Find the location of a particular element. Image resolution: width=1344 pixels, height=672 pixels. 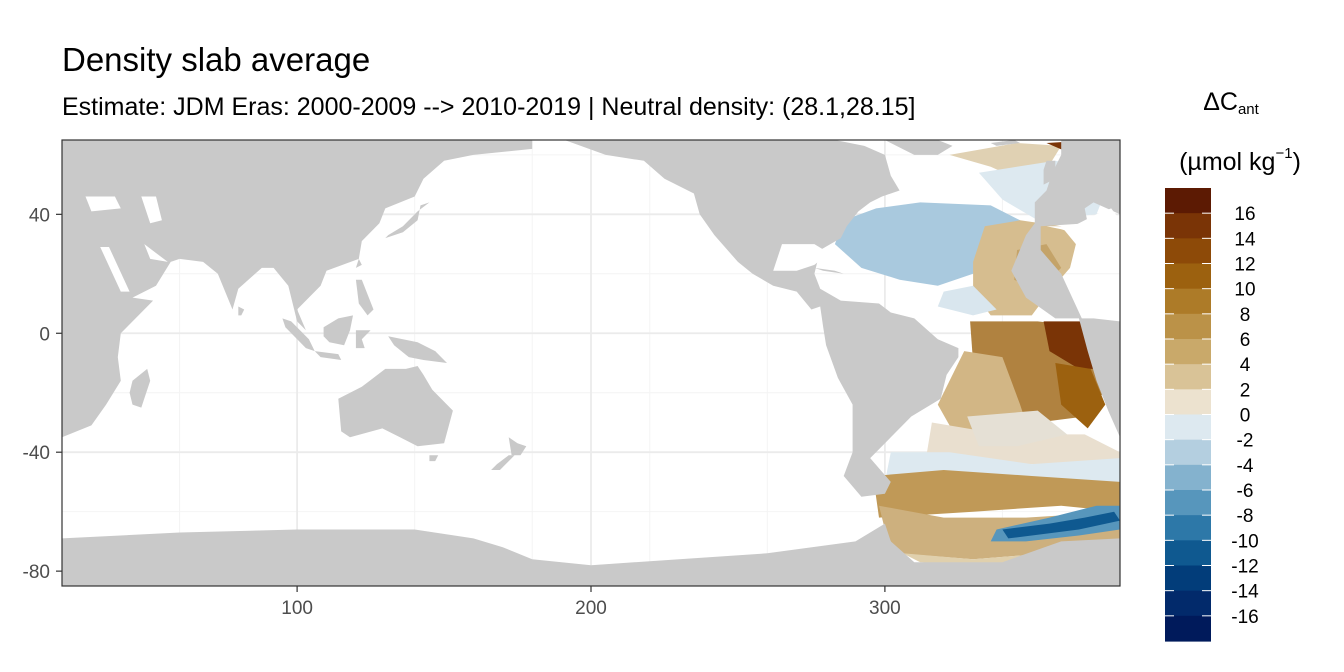

ocean-red-sea is located at coordinates (115, 269).